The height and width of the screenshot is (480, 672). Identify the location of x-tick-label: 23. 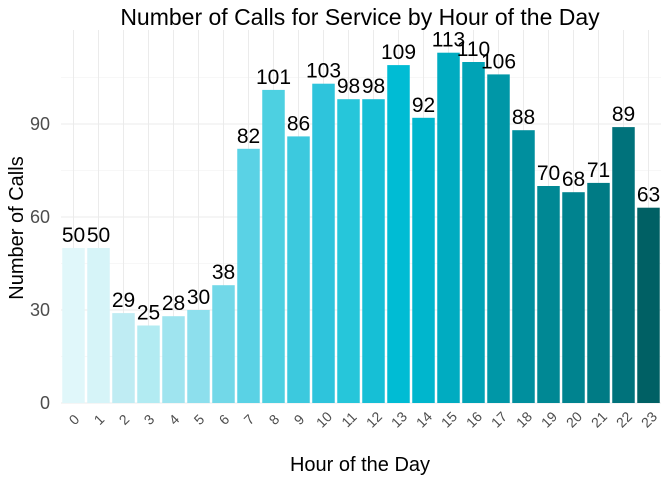
(649, 419).